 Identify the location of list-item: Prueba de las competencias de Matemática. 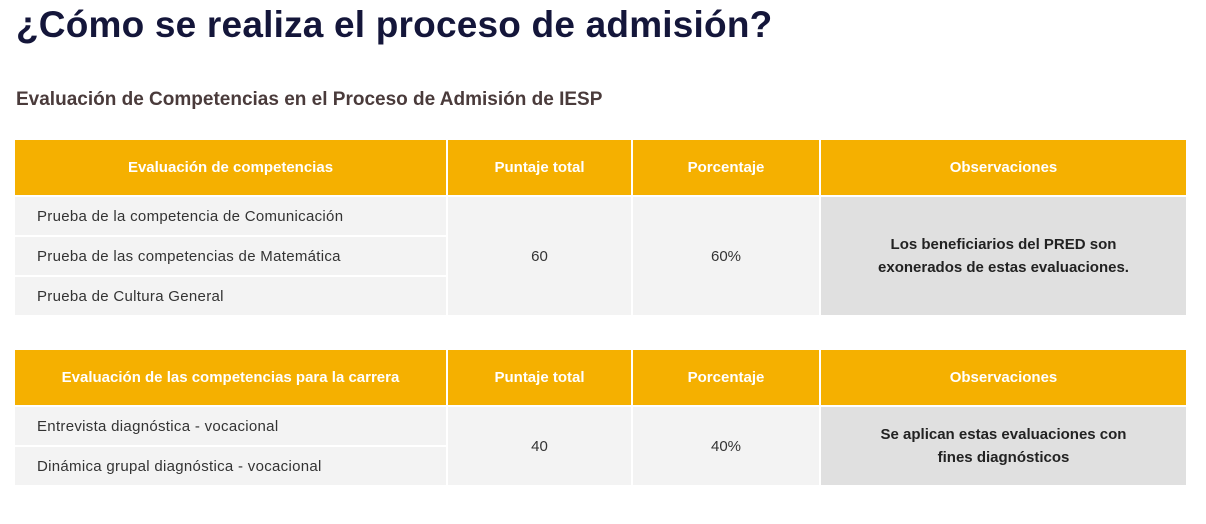
(230, 256).